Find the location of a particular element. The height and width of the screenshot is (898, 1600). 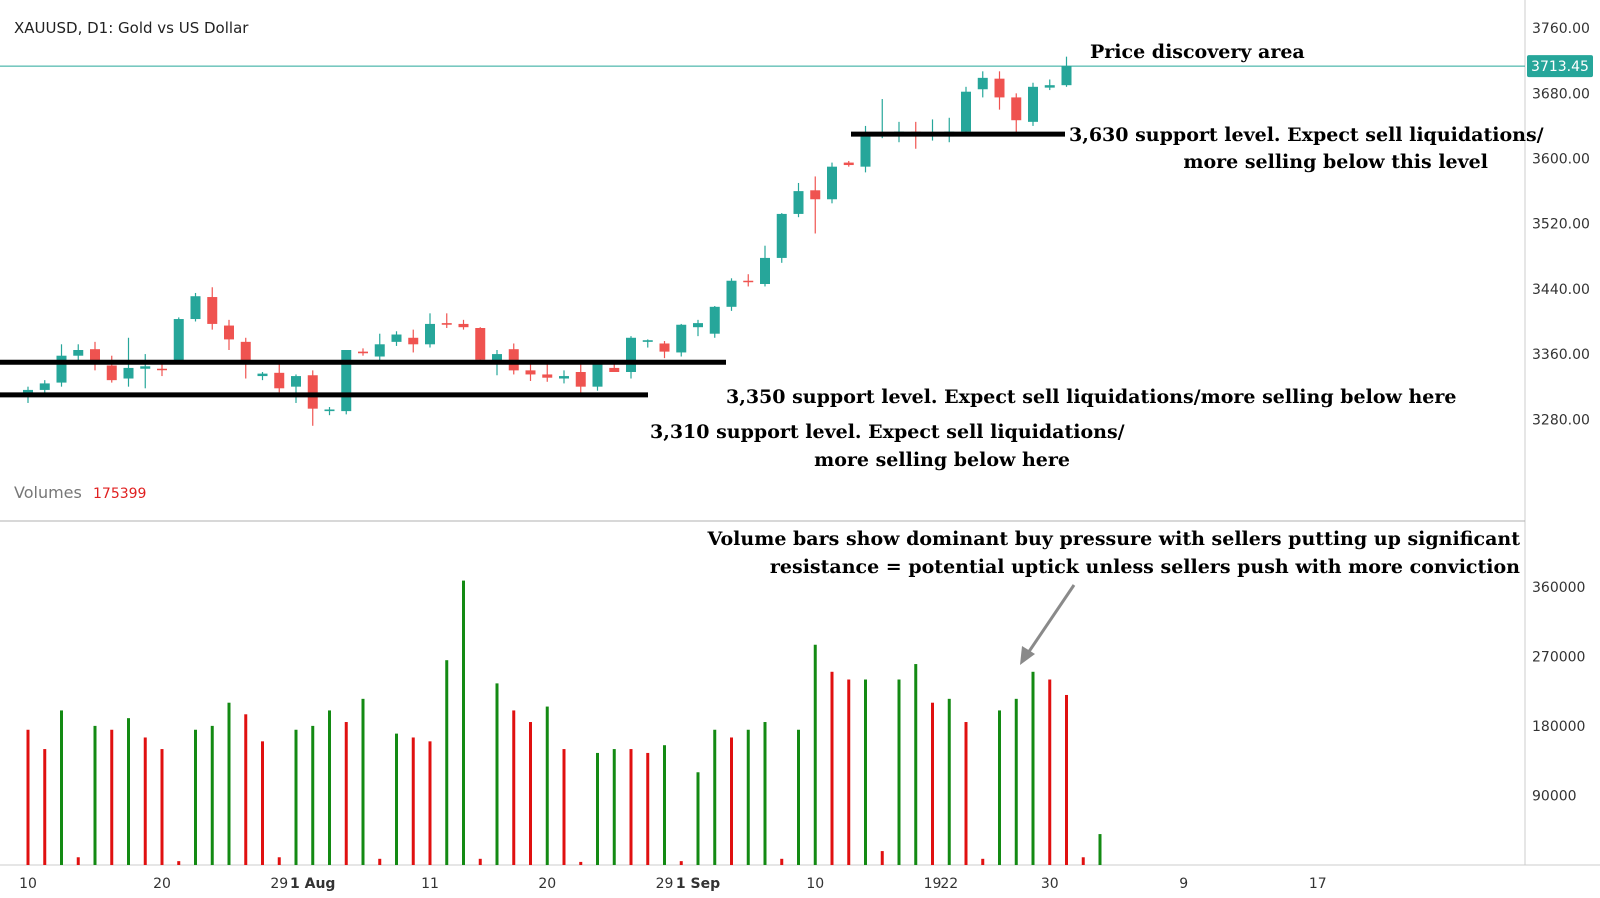

volume-axis: 360000 270000 180000 90000 is located at coordinates (1558, 692).